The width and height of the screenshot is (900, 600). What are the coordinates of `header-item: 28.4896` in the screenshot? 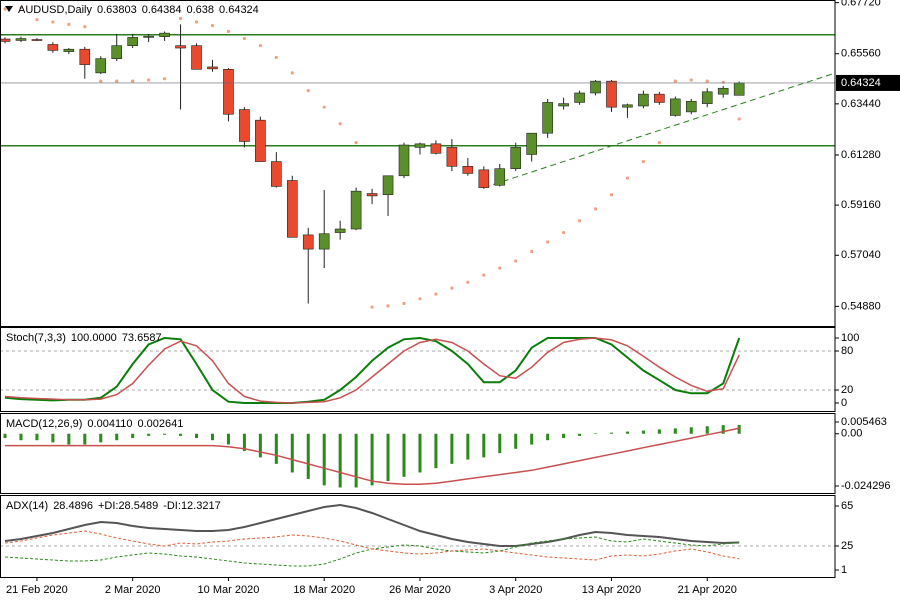 It's located at (73, 506).